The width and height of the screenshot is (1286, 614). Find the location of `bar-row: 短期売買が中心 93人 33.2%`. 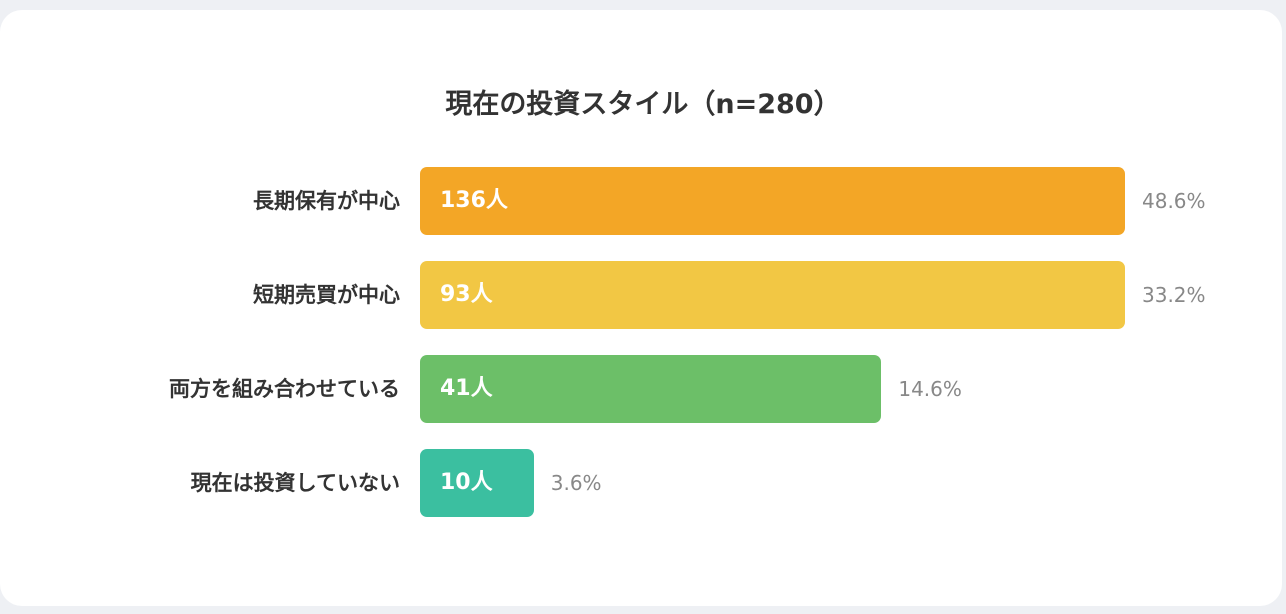

bar-row: 短期売買が中心 93人 33.2% is located at coordinates (643, 295).